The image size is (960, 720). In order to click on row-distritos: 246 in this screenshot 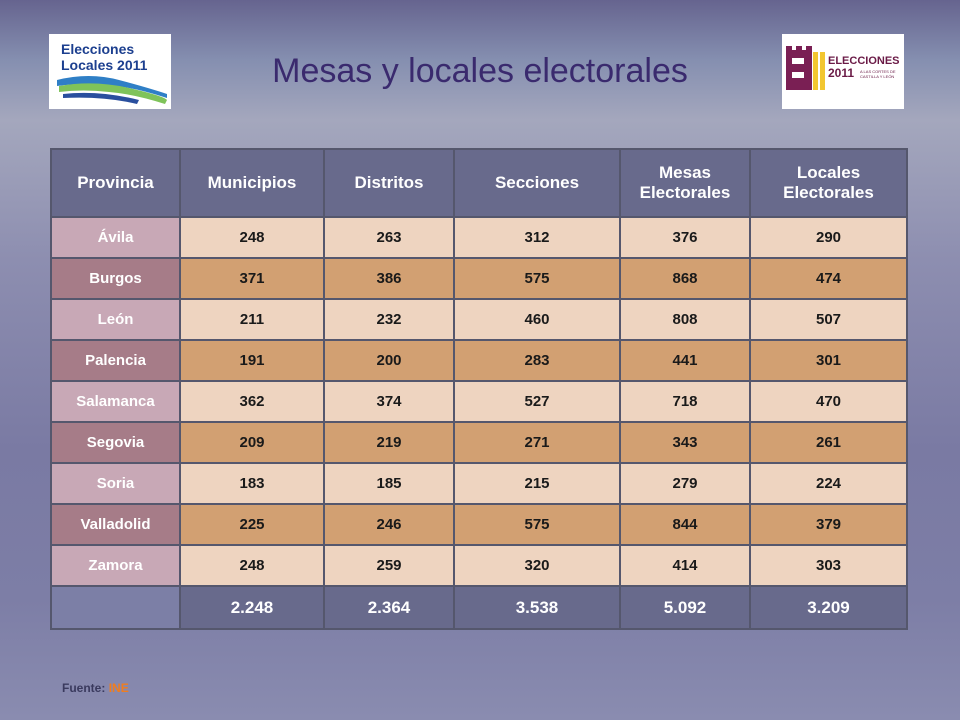, I will do `click(389, 524)`.